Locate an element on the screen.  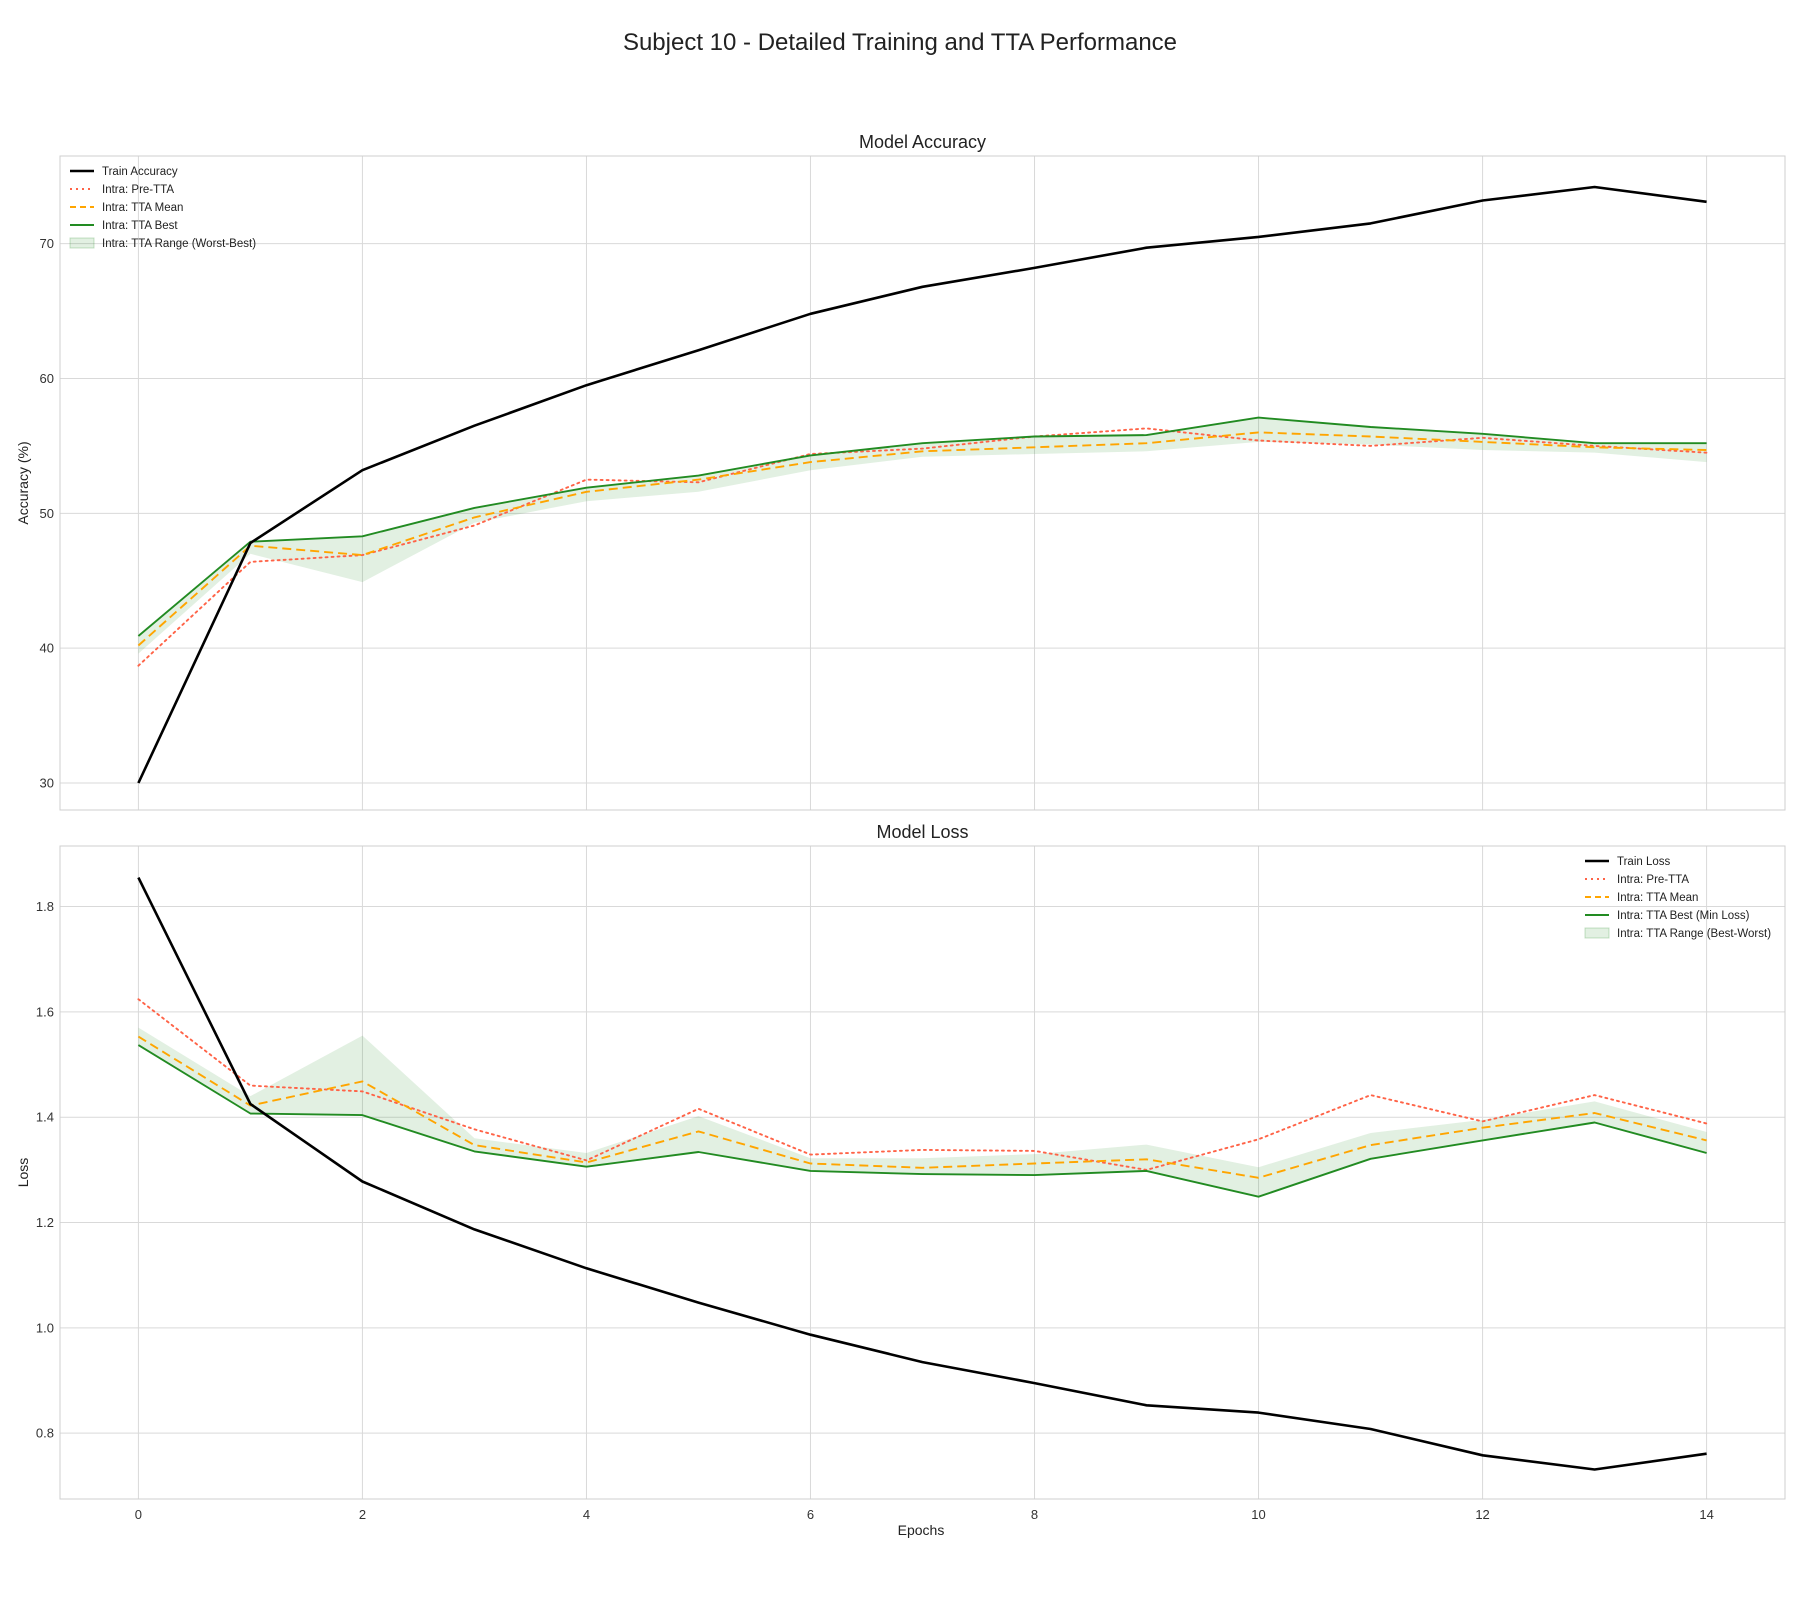
x-axis-label: Epochs is located at coordinates (921, 1530).